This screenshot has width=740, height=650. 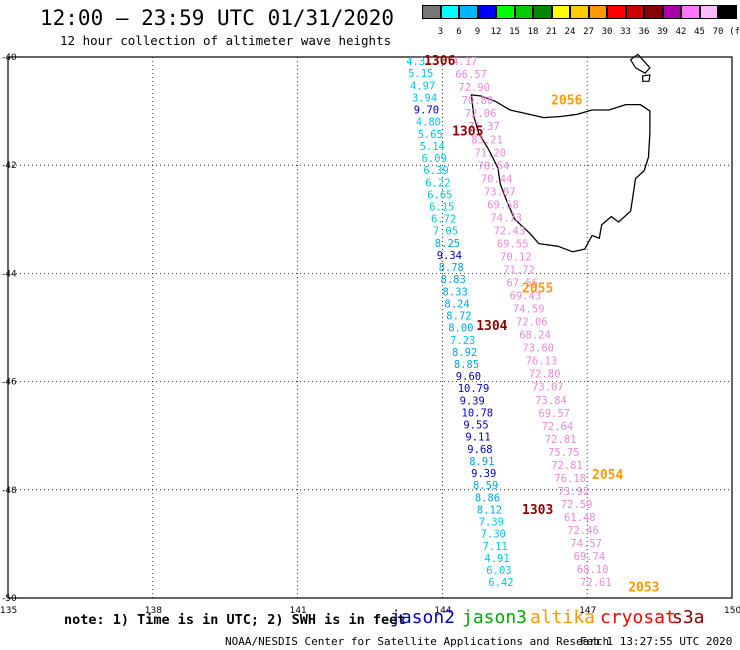 I want to click on swh-value-altika: 68.24, so click(x=535, y=336).